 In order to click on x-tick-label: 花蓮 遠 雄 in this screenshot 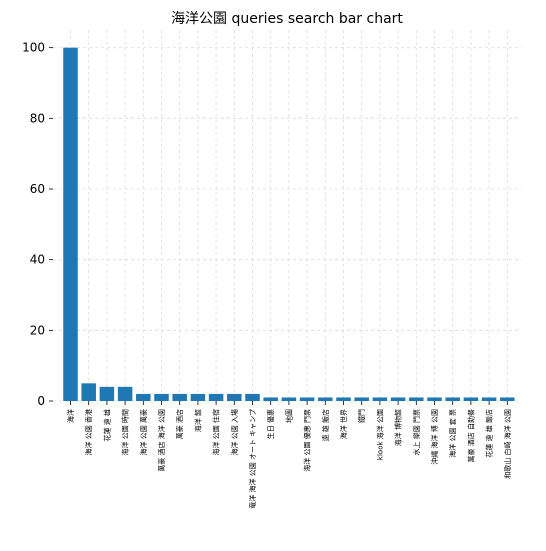, I will do `click(106, 425)`.